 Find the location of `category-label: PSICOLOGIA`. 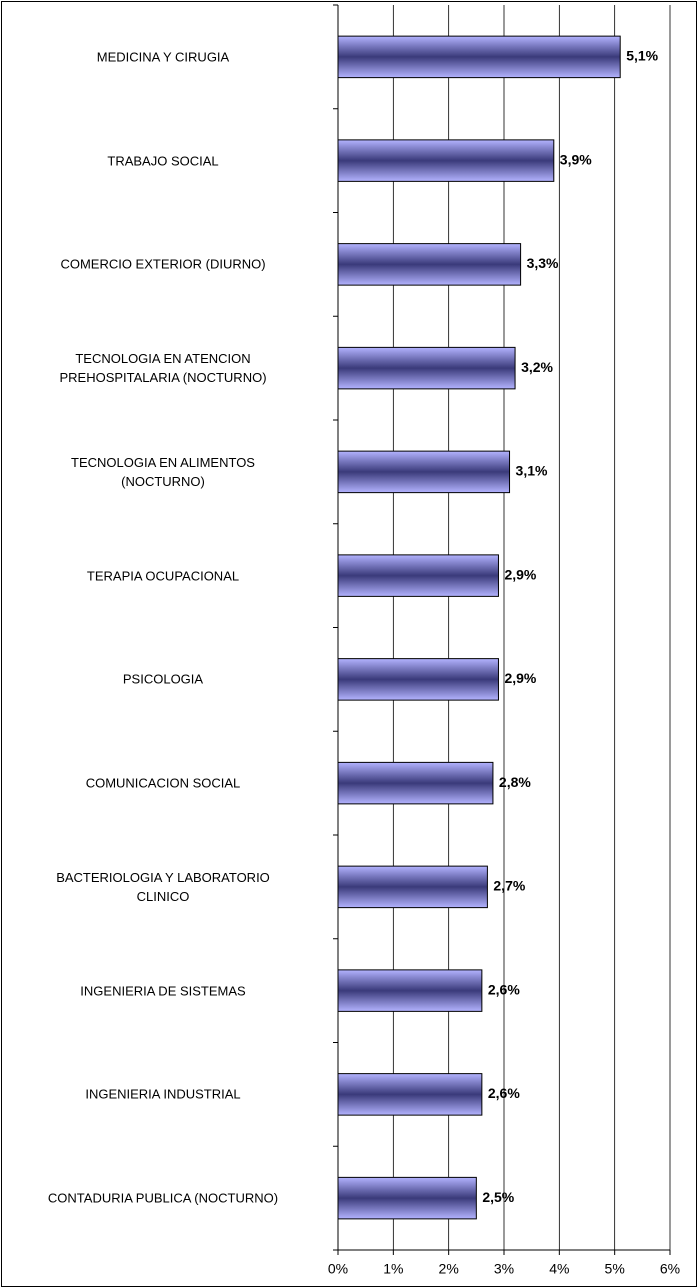

category-label: PSICOLOGIA is located at coordinates (163, 679).